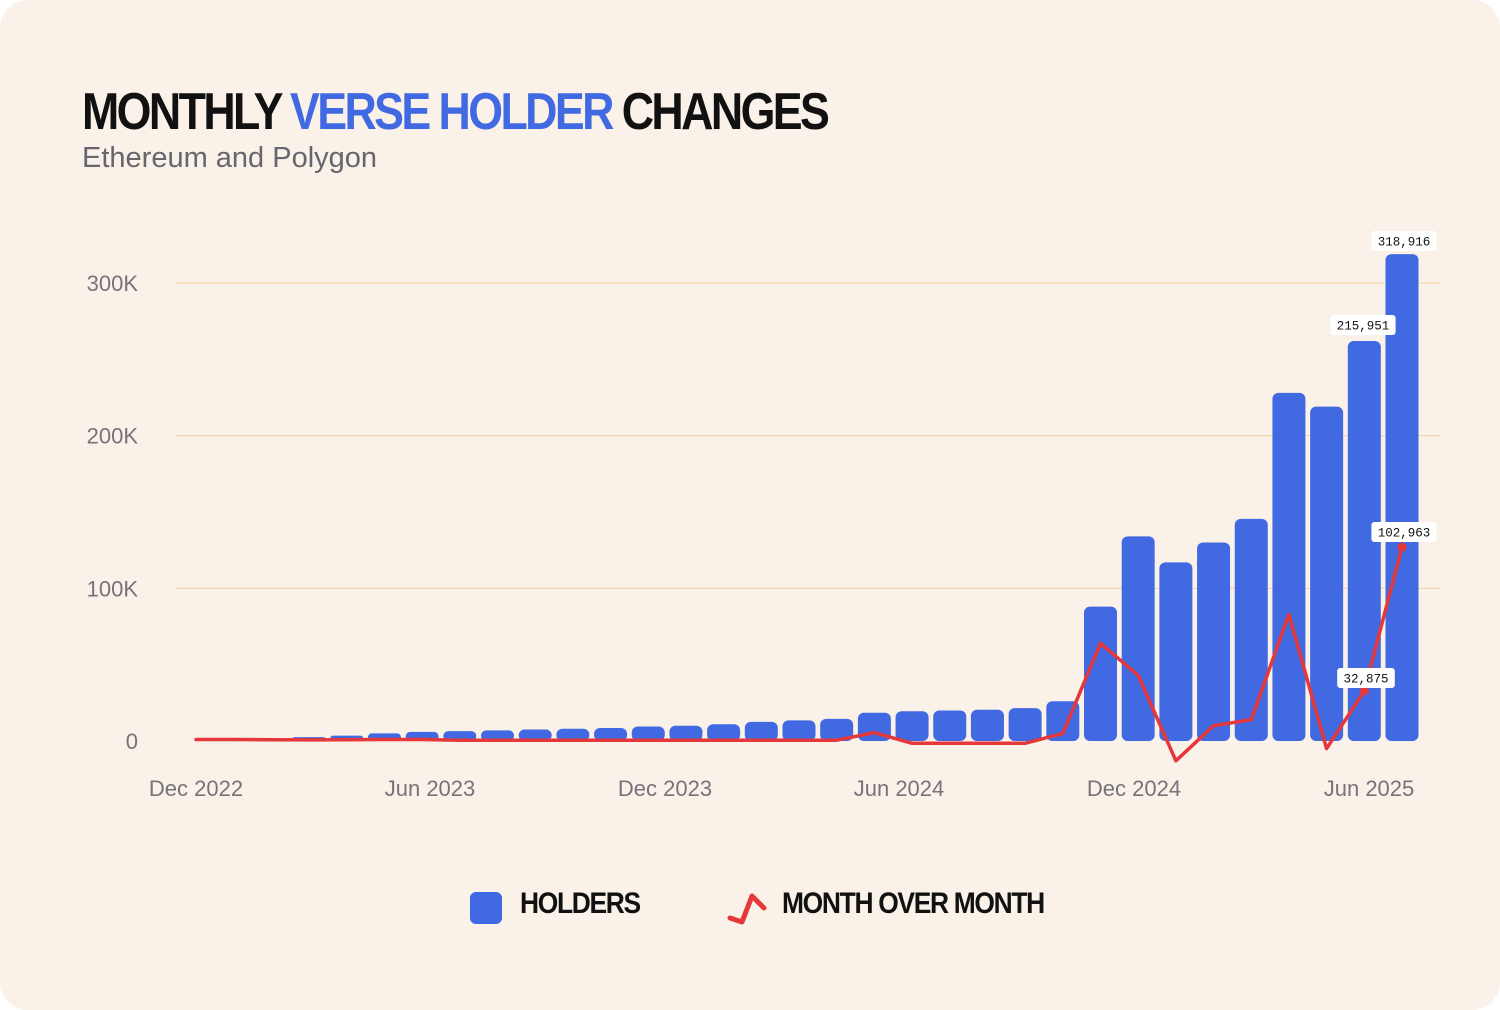 The height and width of the screenshot is (1010, 1500). I want to click on value-annotation: 102,963, so click(1404, 532).